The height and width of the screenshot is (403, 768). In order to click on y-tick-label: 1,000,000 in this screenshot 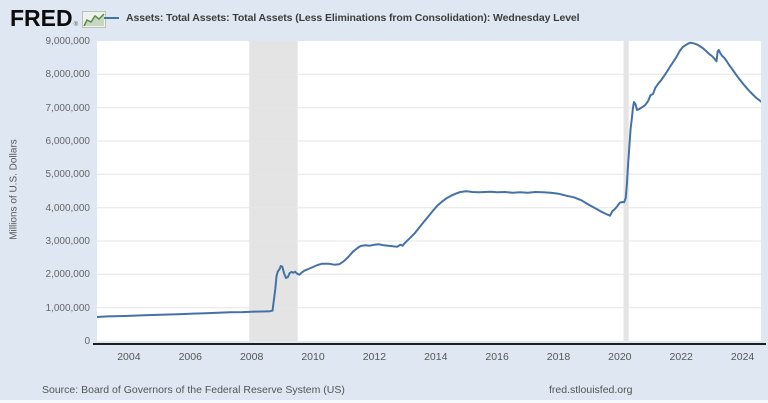, I will do `click(68, 308)`.